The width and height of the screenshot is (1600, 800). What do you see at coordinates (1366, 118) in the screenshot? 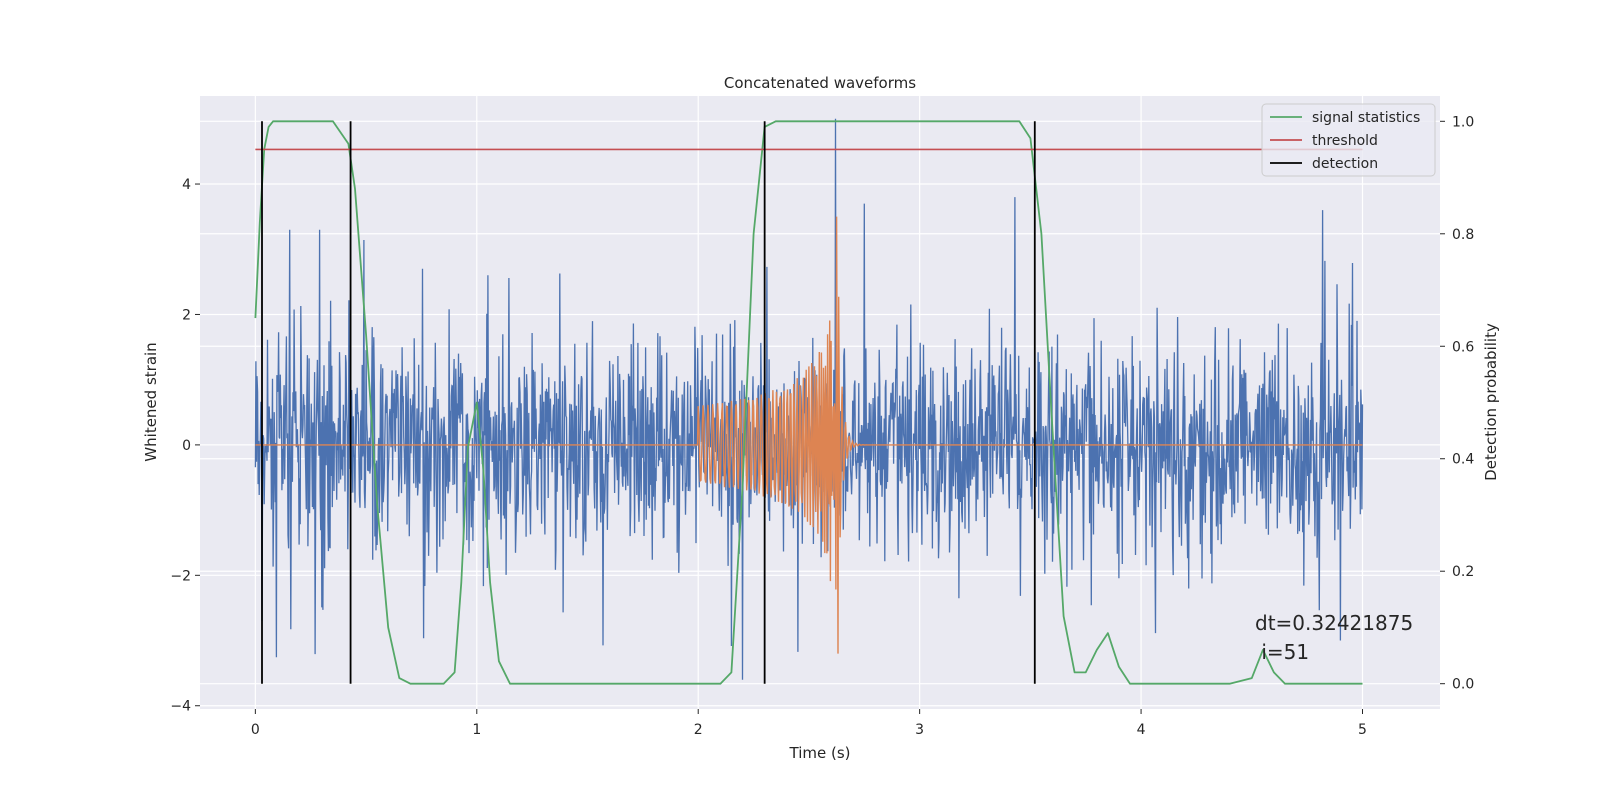
I see `legend-label-statistics: signal statistics` at bounding box center [1366, 118].